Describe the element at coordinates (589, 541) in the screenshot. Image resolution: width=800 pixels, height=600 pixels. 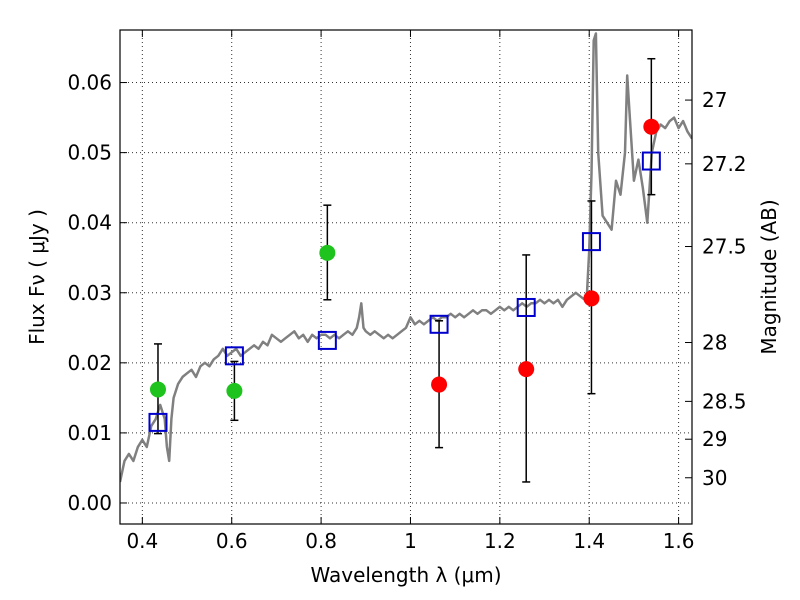
I see `x-tick-label: 1.4` at that location.